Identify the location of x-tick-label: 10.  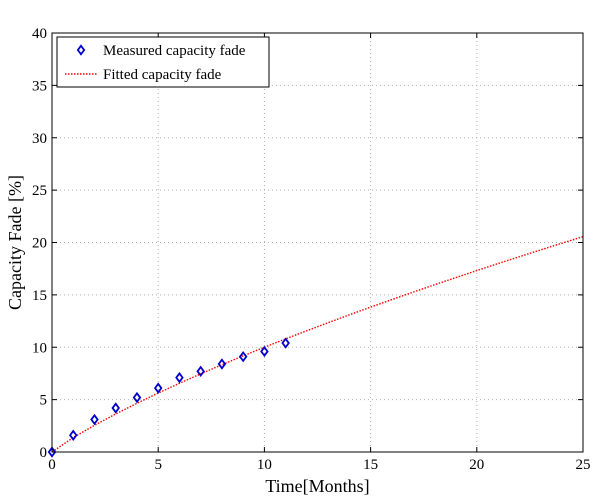
(264, 465).